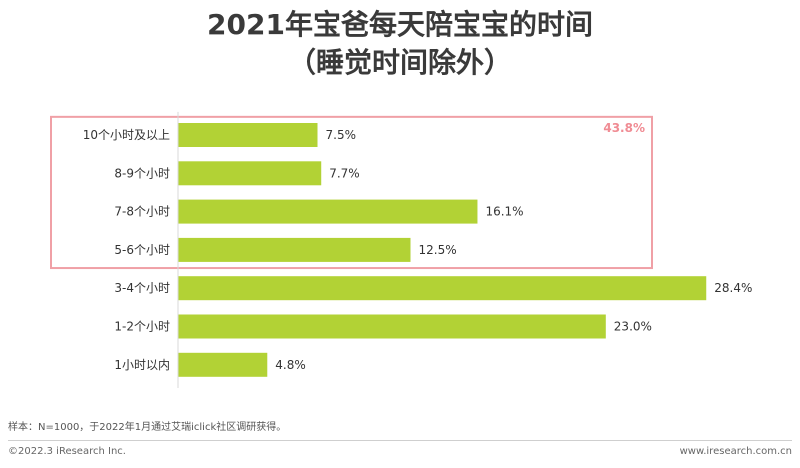 The width and height of the screenshot is (800, 468). I want to click on chart-subtitle: （睡觉时间除外）, so click(399, 62).